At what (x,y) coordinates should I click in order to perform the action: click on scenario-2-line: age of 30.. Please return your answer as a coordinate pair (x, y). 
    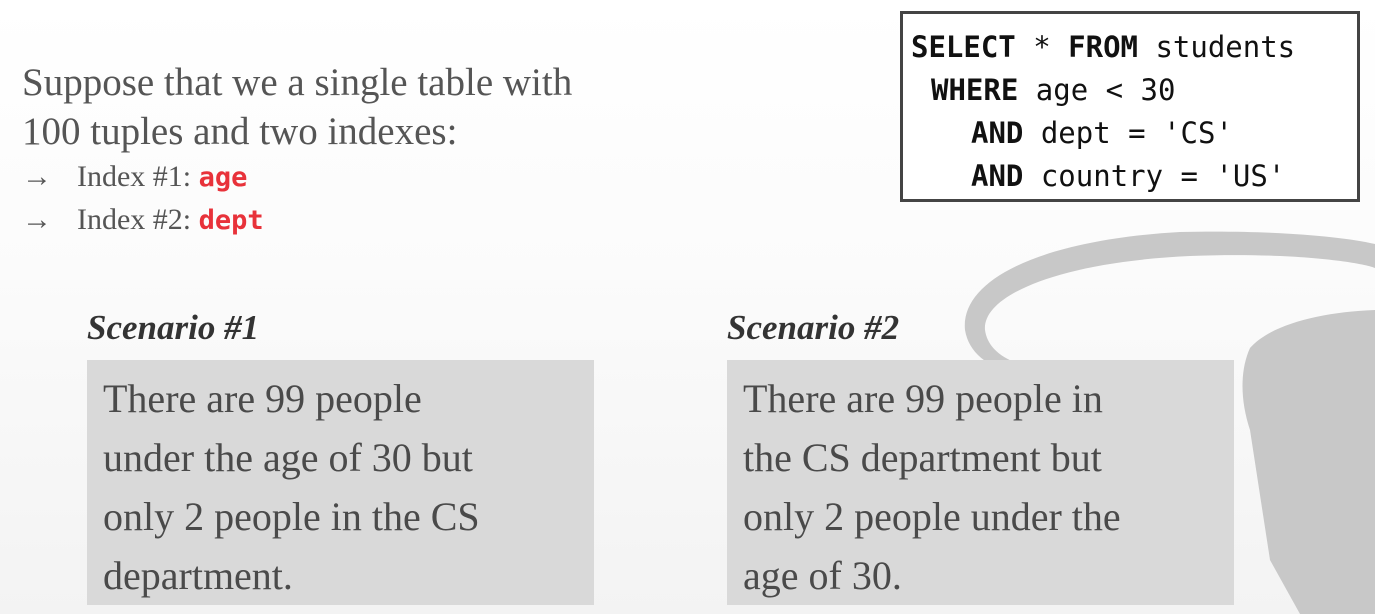
    Looking at the image, I should click on (822, 575).